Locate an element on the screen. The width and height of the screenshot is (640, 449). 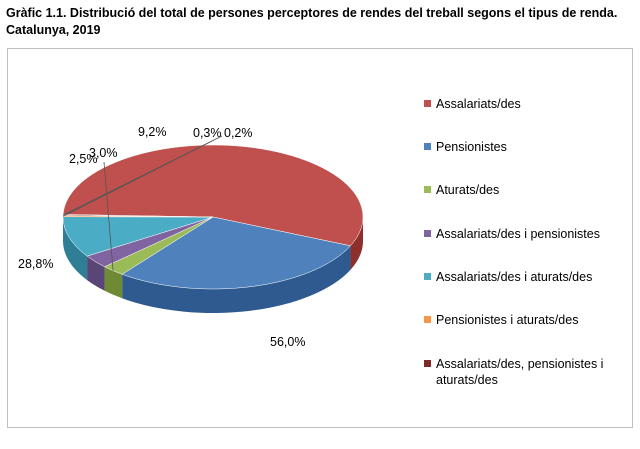
legend-label: Pensionistes is located at coordinates (471, 147).